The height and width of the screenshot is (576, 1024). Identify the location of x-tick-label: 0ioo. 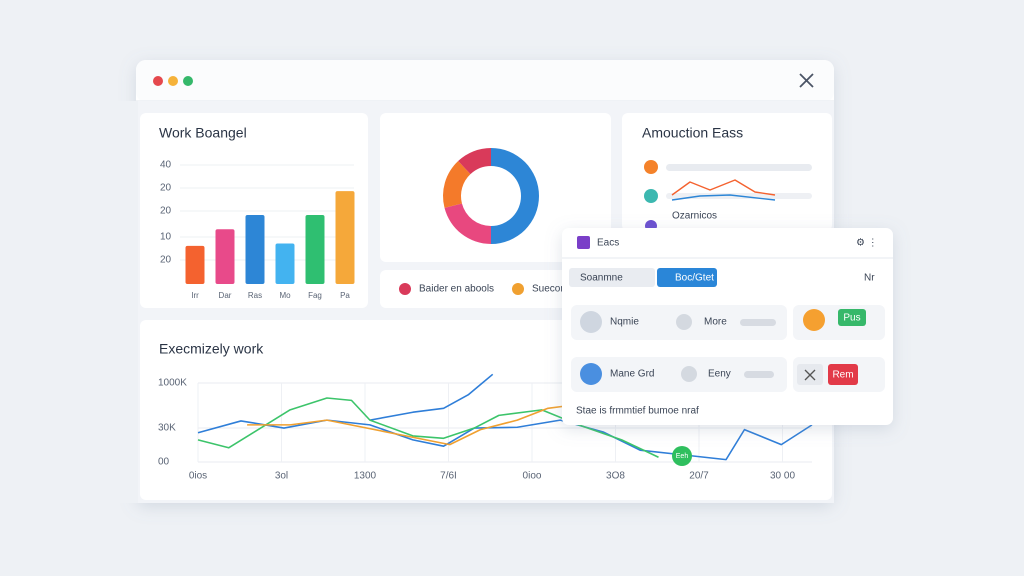
(532, 476).